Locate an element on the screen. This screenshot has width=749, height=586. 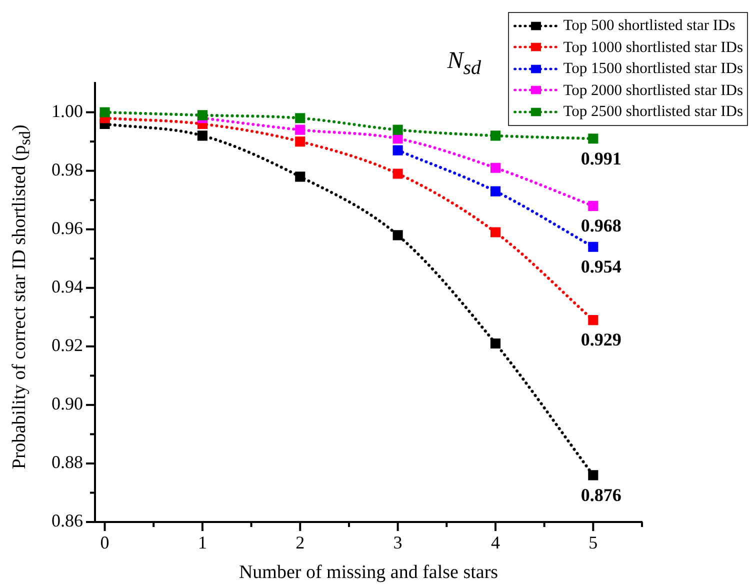
x-tick-label: 2 is located at coordinates (300, 542).